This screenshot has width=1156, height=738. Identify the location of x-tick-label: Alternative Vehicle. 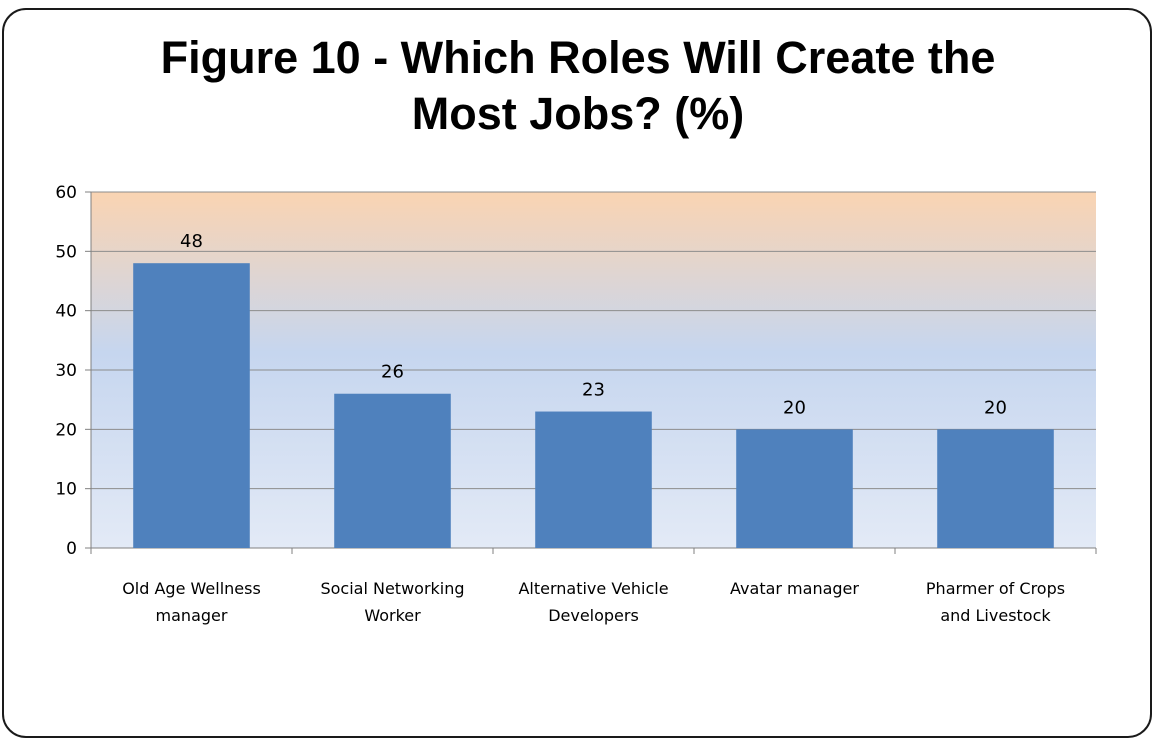
(593, 588).